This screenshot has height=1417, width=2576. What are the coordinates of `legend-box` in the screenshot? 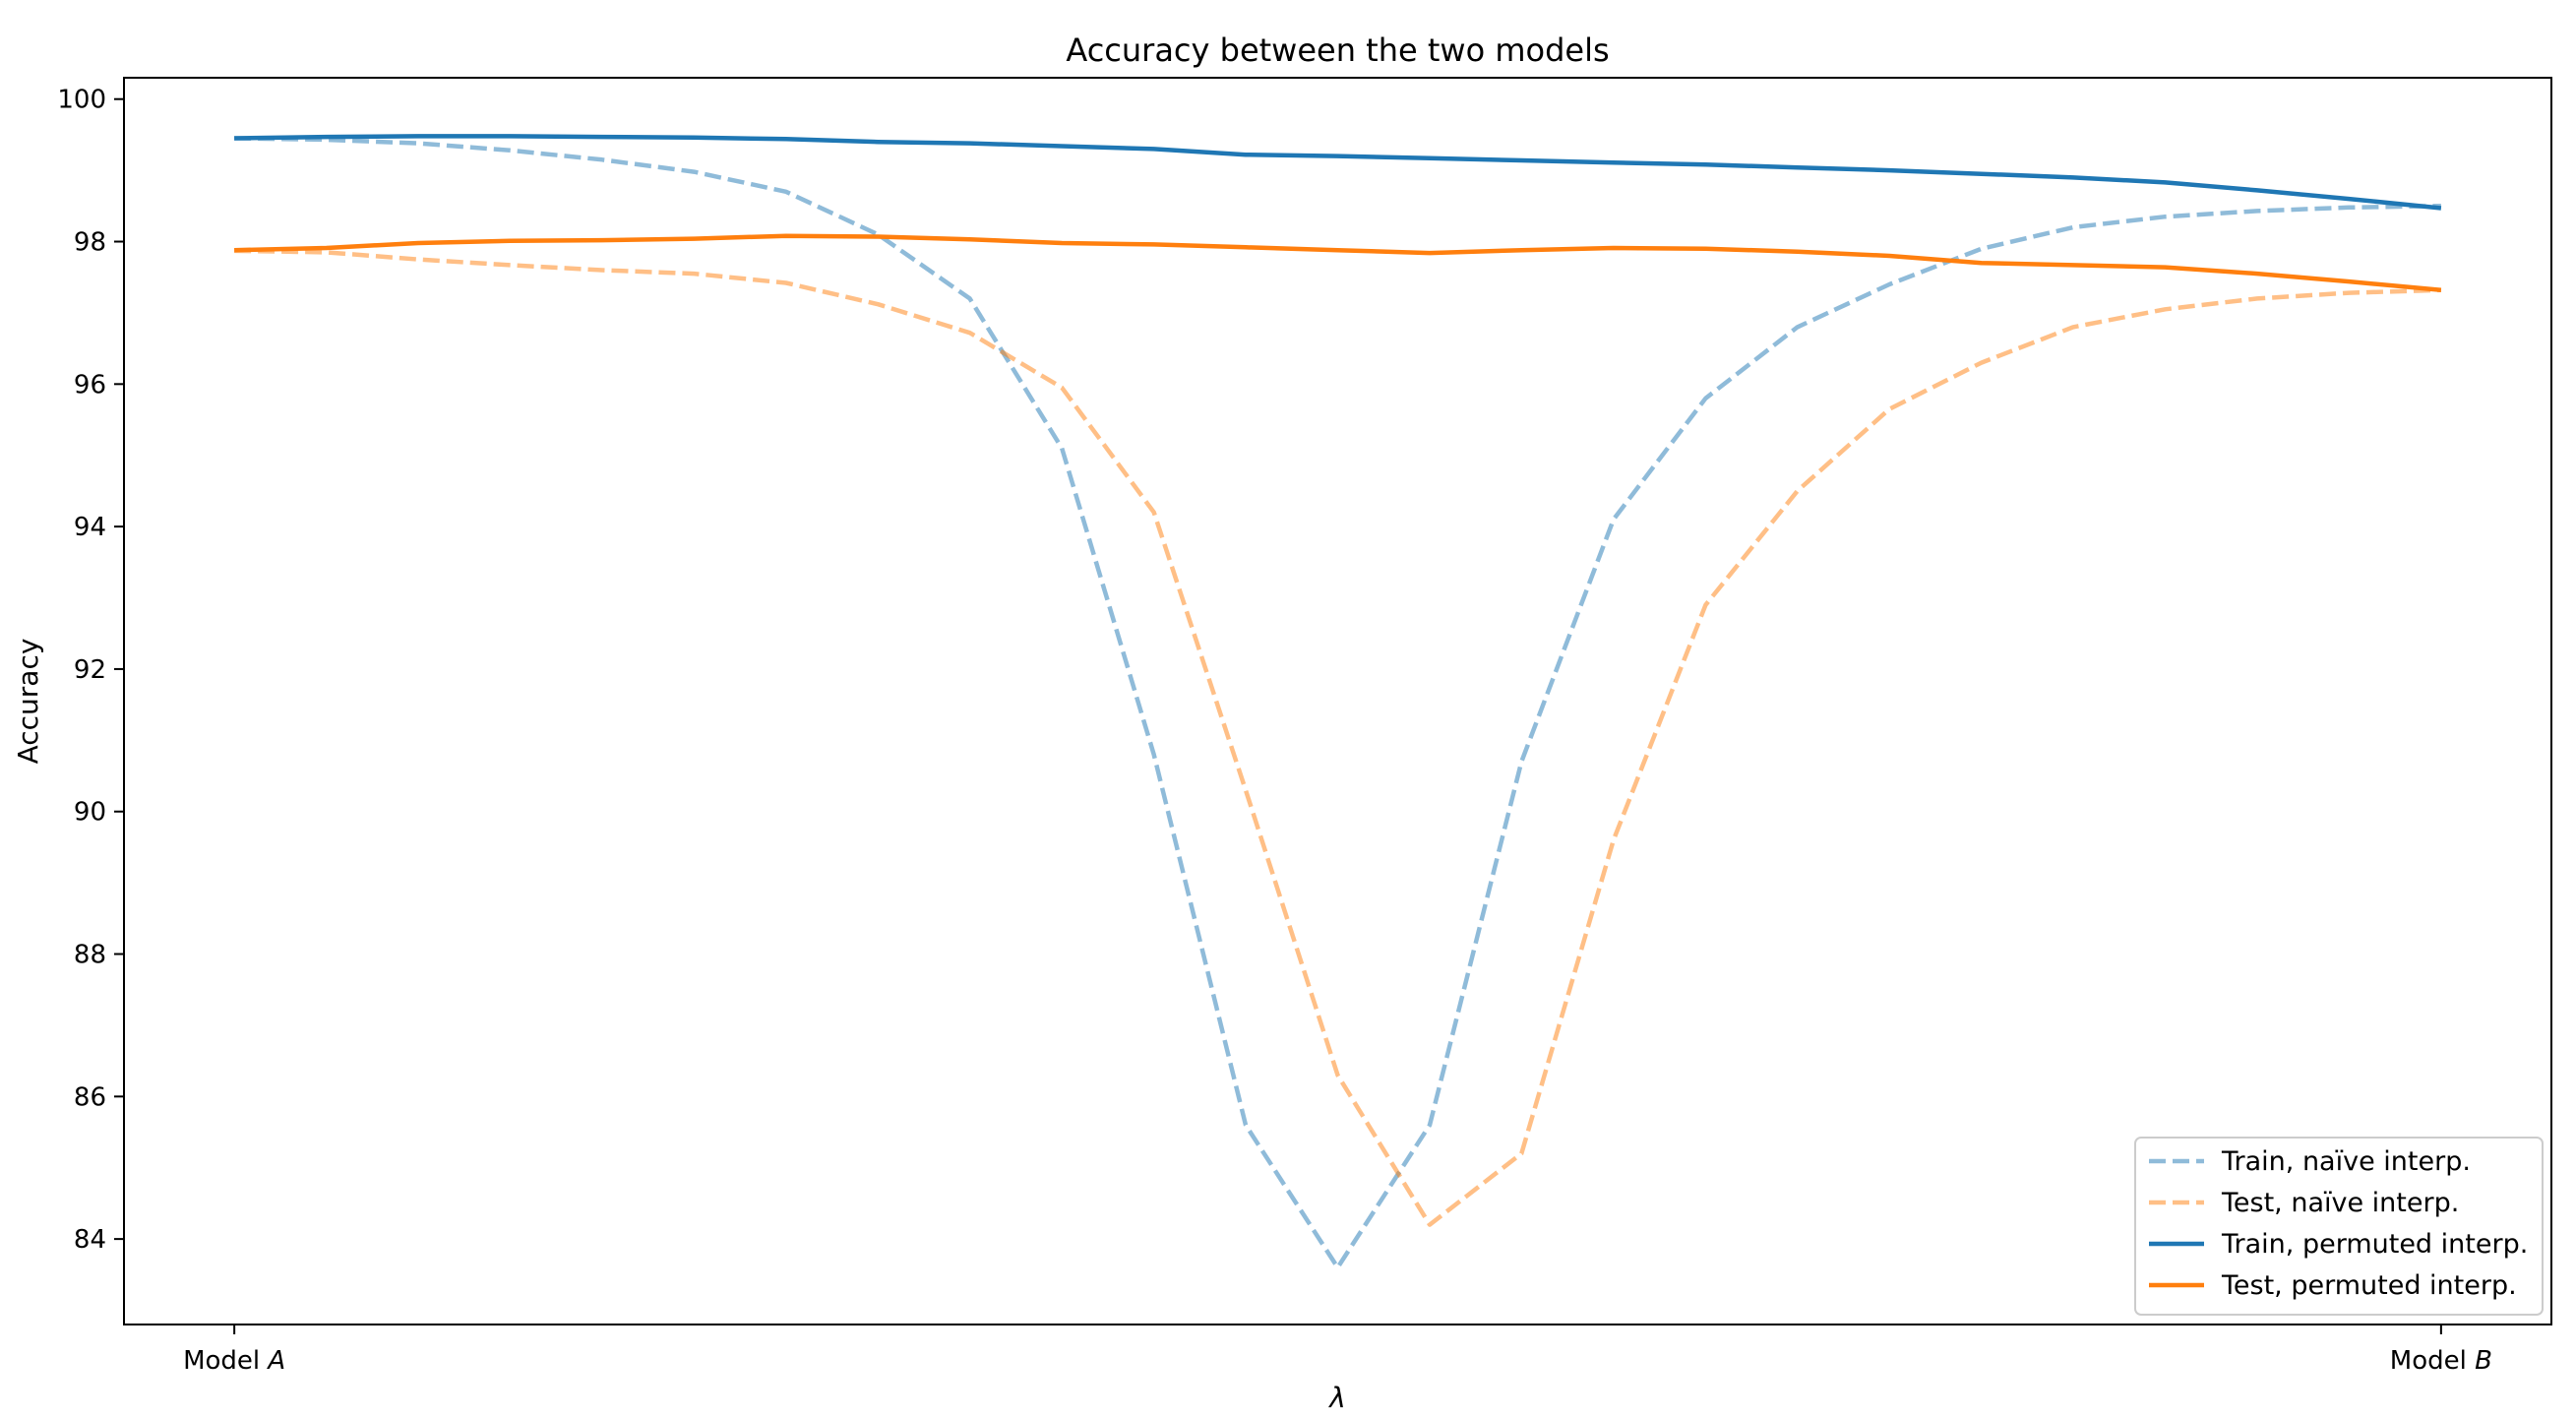 It's located at (2339, 1226).